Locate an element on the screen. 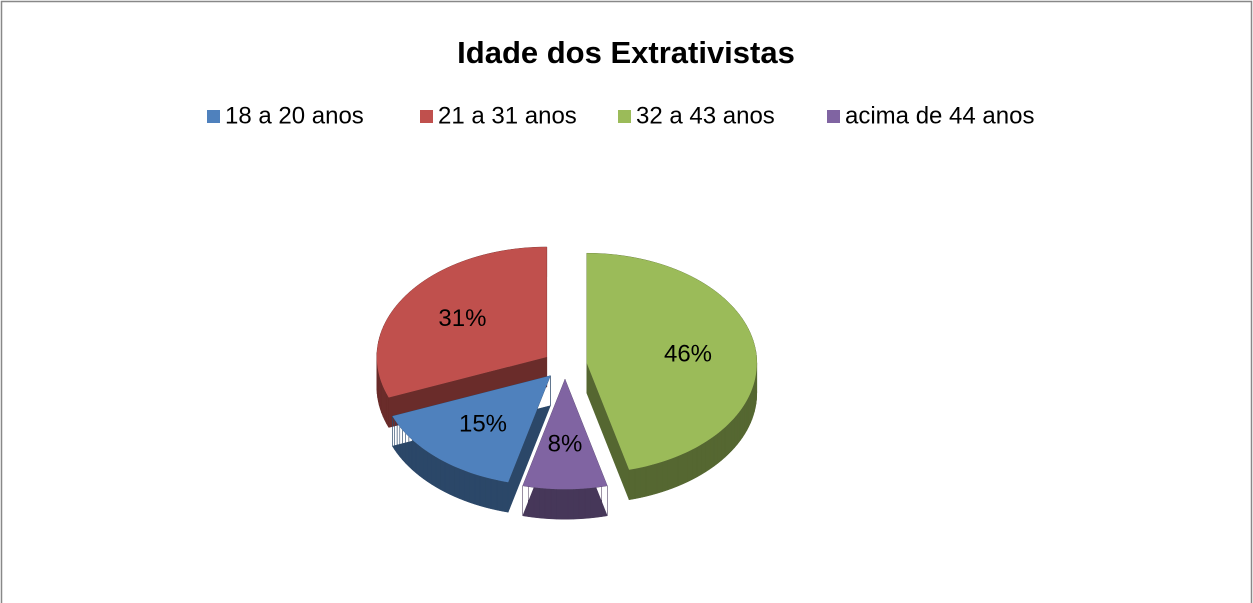  legend-label: 21 a 31 anos is located at coordinates (507, 115).